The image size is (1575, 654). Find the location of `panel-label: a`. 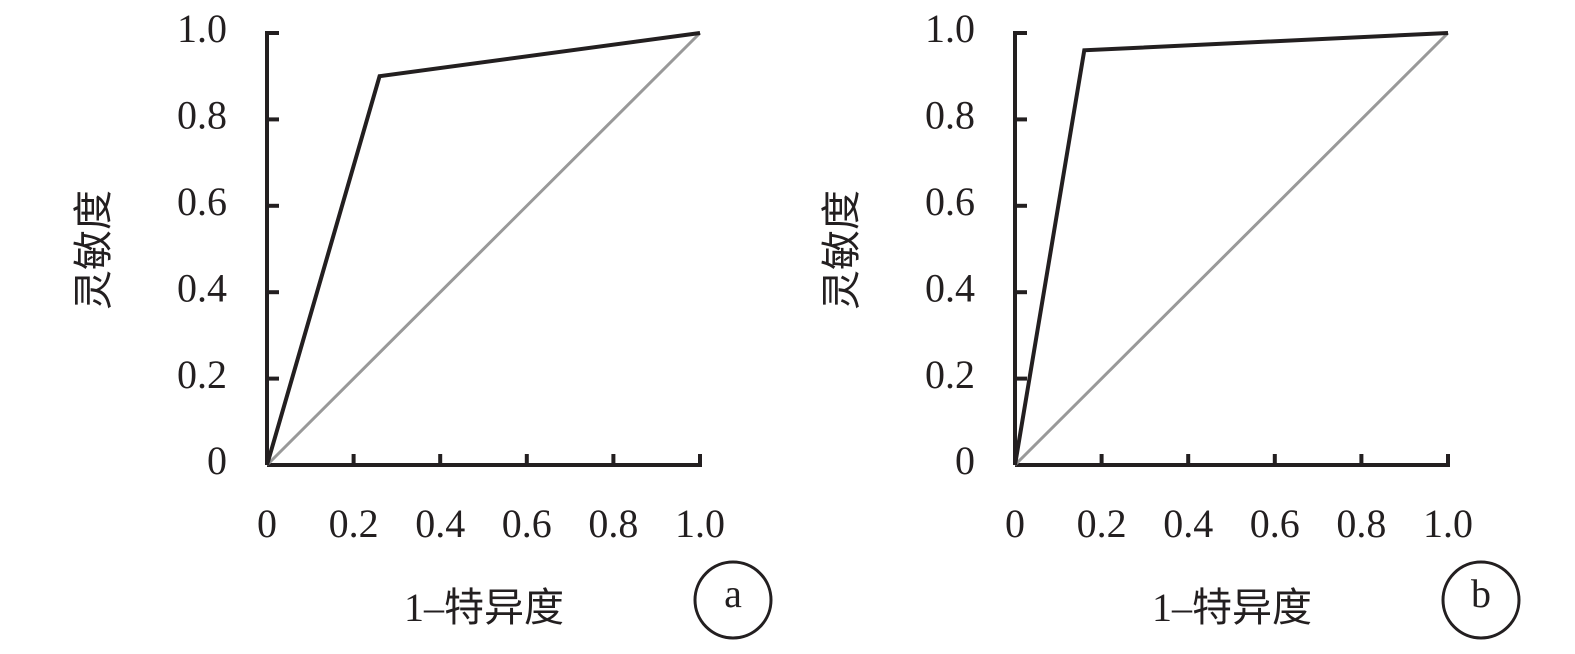

panel-label: a is located at coordinates (733, 593).